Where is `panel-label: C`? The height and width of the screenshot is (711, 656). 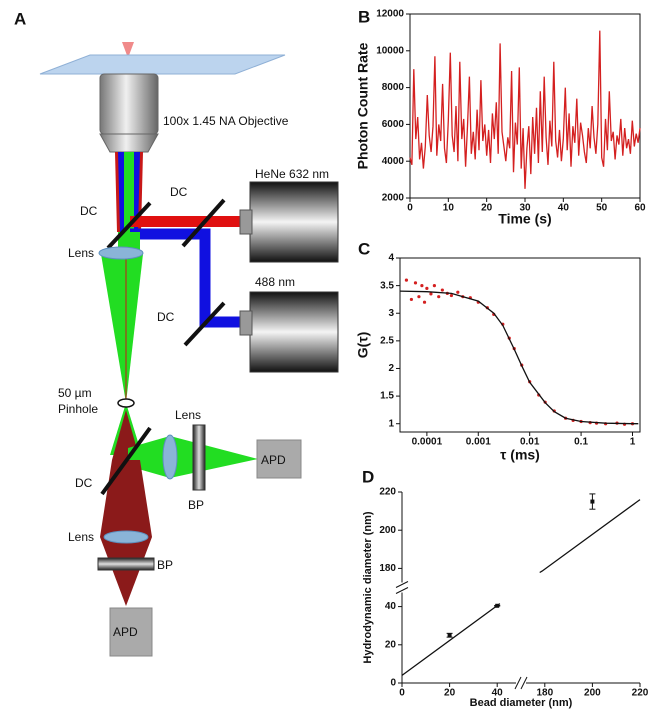 panel-label: C is located at coordinates (364, 248).